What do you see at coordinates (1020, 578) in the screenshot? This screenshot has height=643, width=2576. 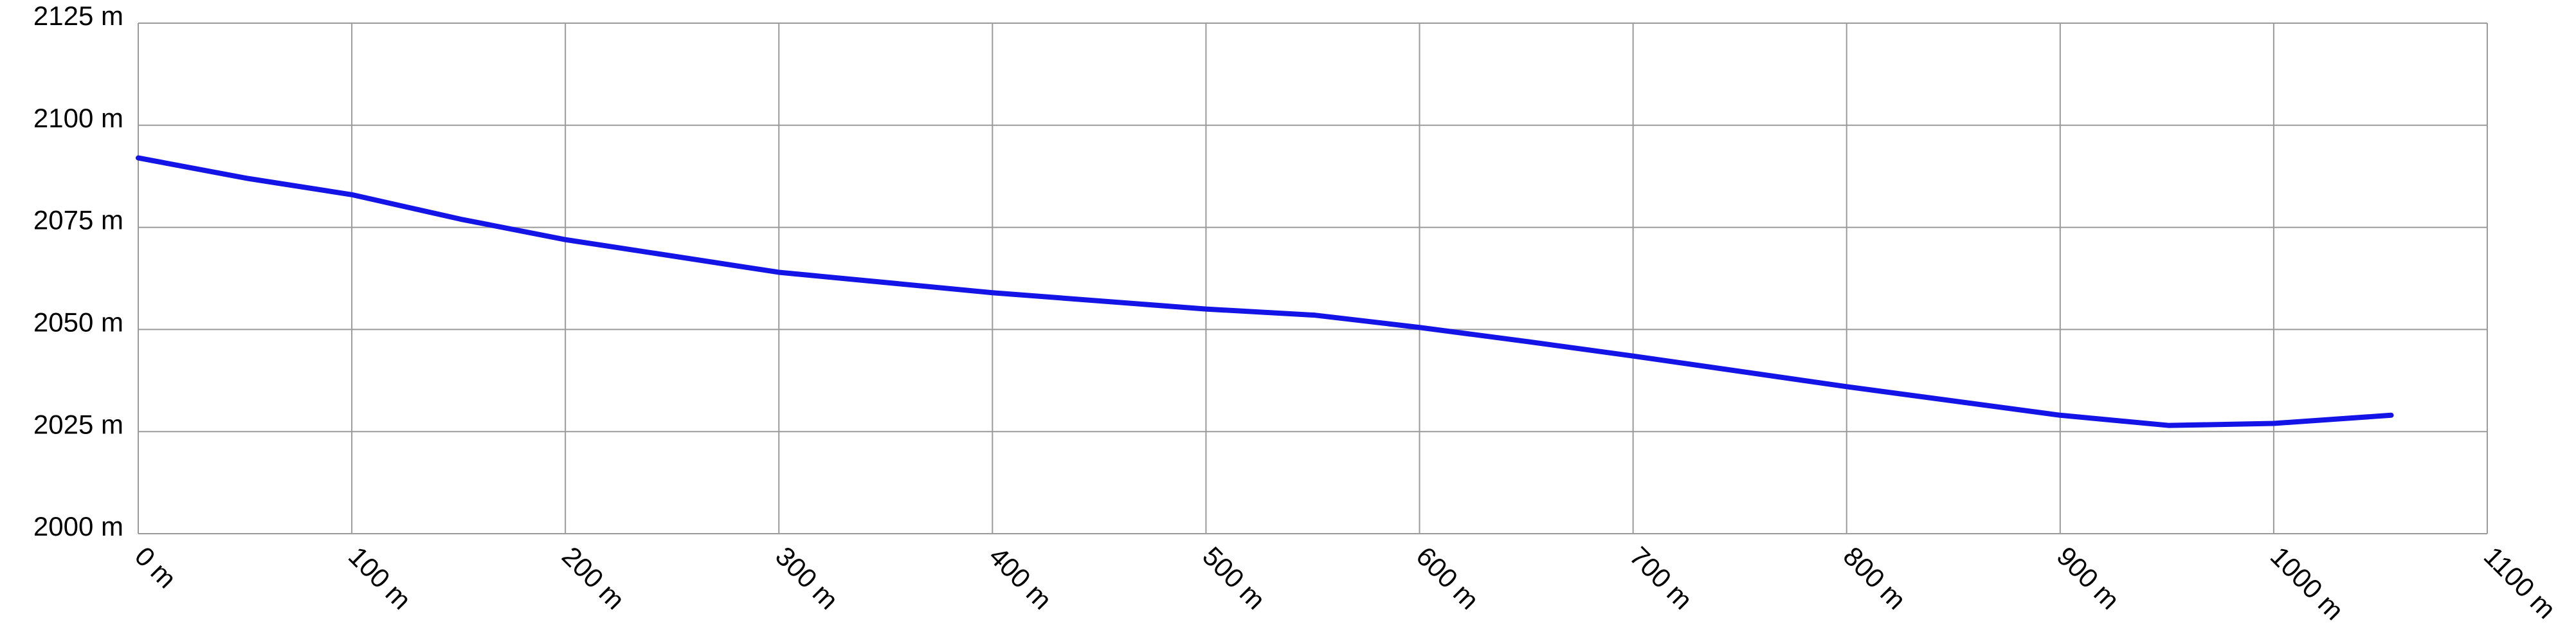 I see `x-tick-label: 400 m` at bounding box center [1020, 578].